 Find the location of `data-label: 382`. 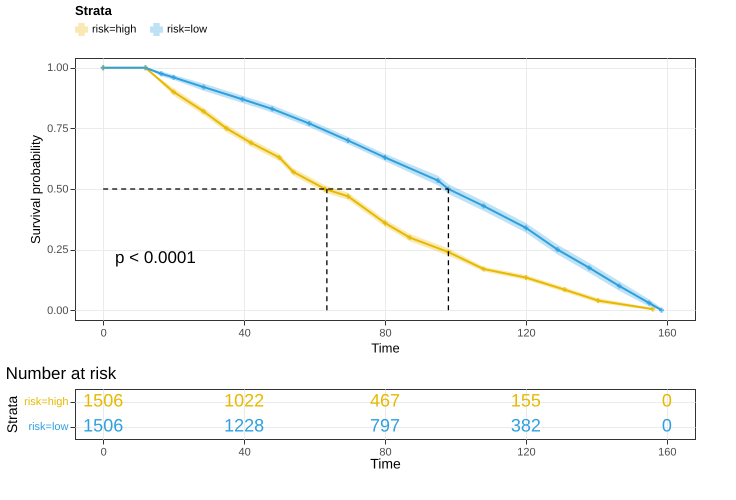

data-label: 382 is located at coordinates (525, 426).